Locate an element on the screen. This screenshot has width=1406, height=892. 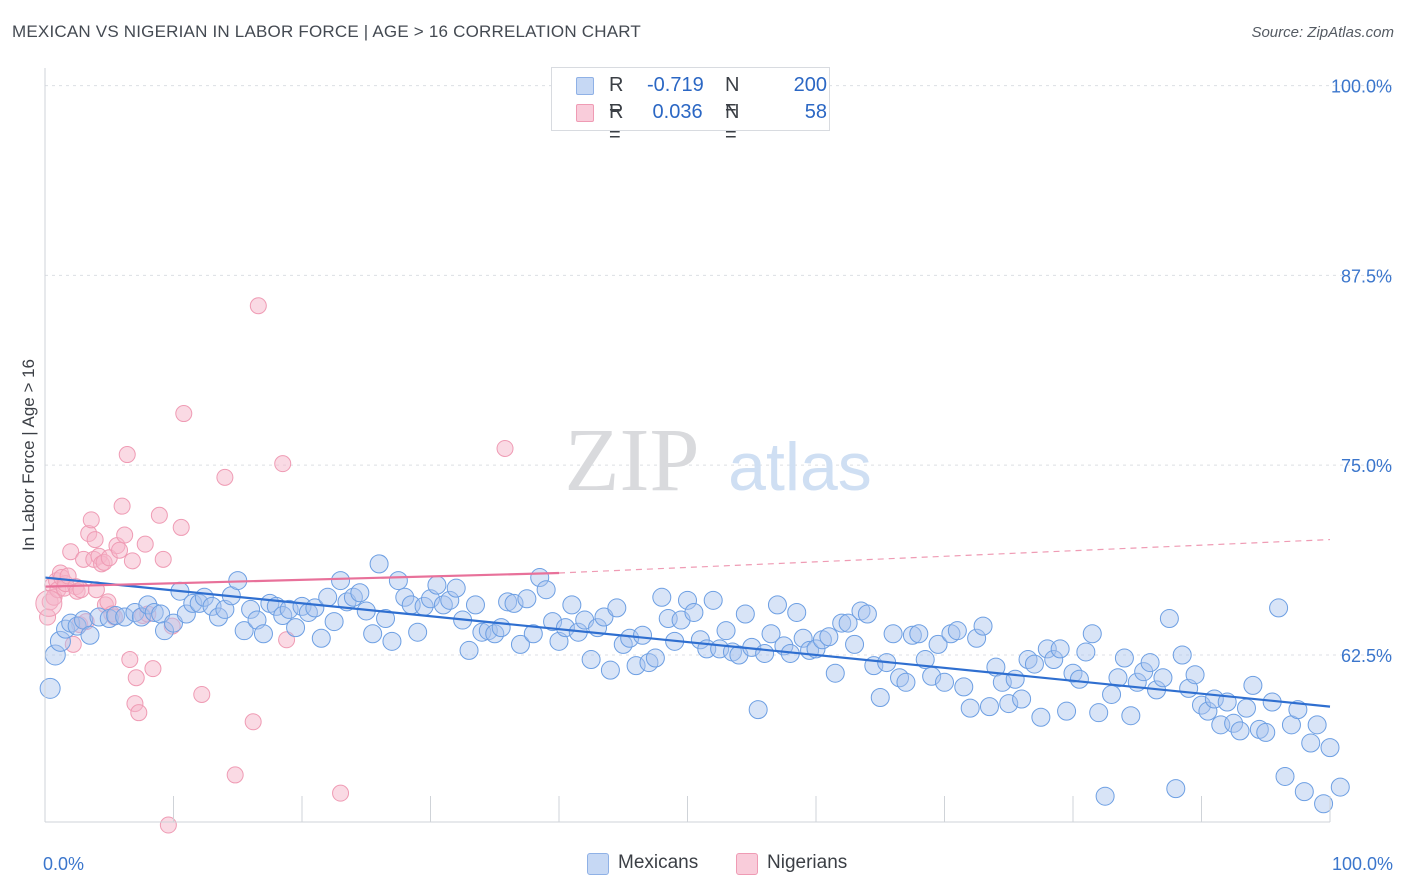
y-axis-label: In Labor Force | Age > 16 is located at coordinates (28, 455).